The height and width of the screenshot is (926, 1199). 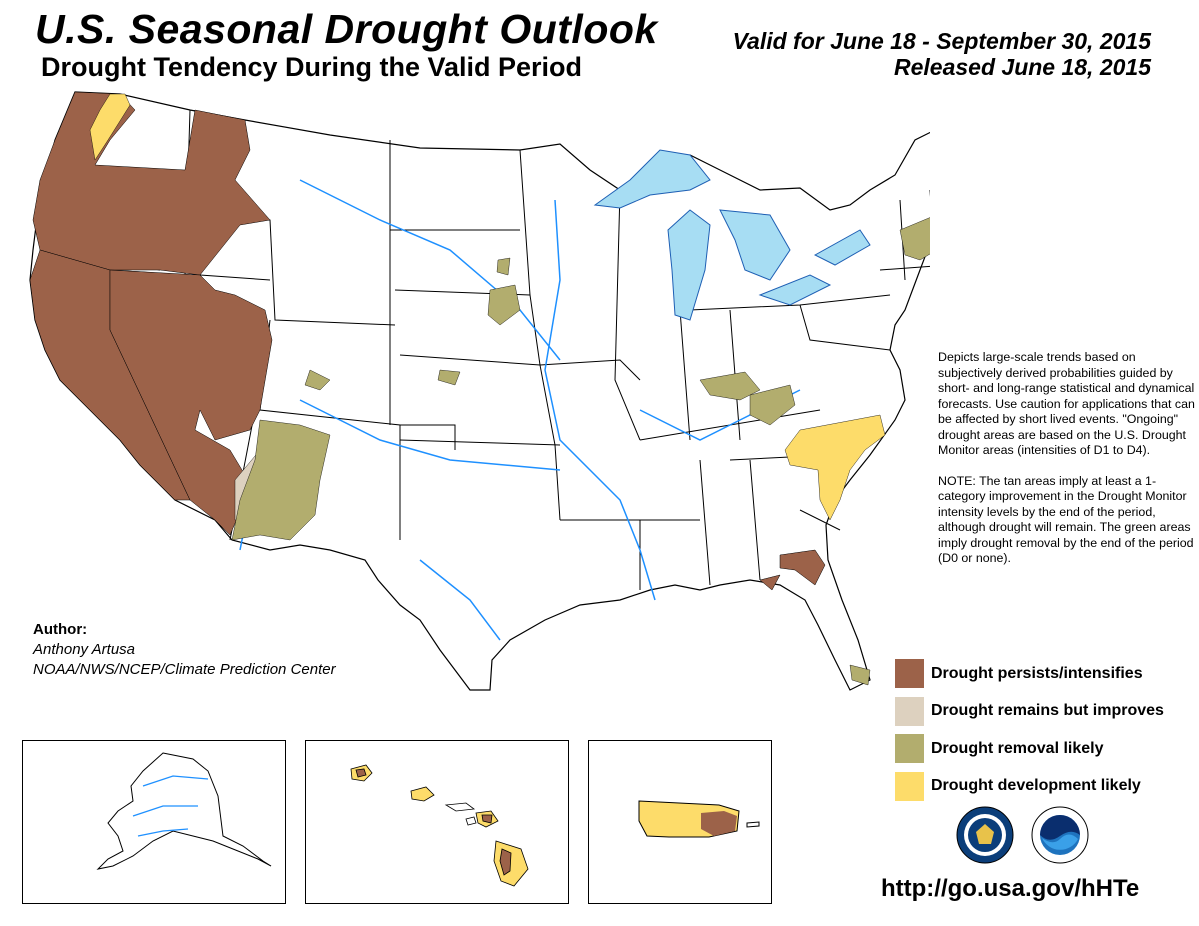 What do you see at coordinates (795, 290) in the screenshot?
I see `lake-erie` at bounding box center [795, 290].